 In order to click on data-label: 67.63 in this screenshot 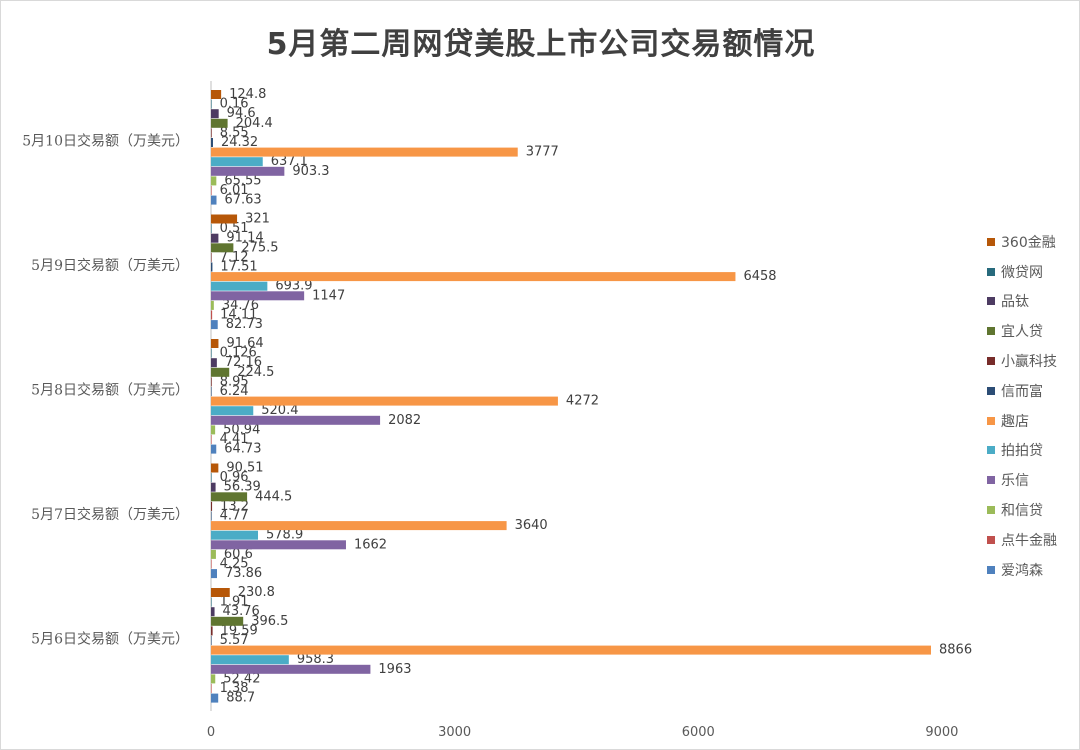, I will do `click(242, 200)`.